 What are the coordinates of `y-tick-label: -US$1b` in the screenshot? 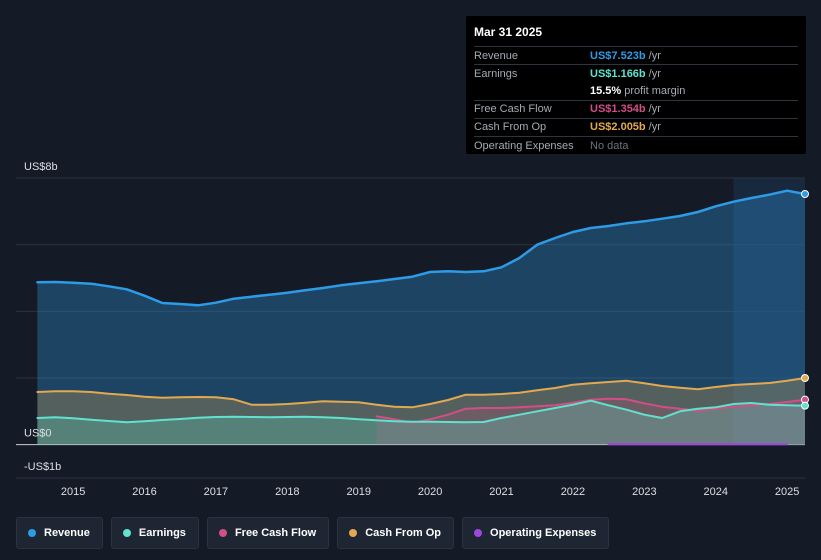 It's located at (42, 467).